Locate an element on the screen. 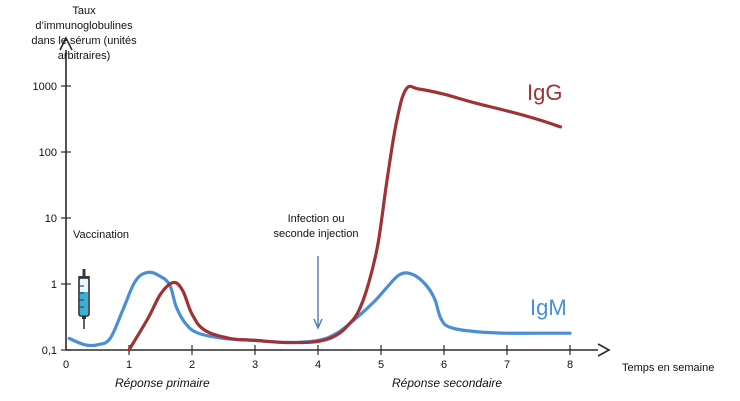 The image size is (740, 401). infection-label: Infection ou seconde injection is located at coordinates (316, 227).